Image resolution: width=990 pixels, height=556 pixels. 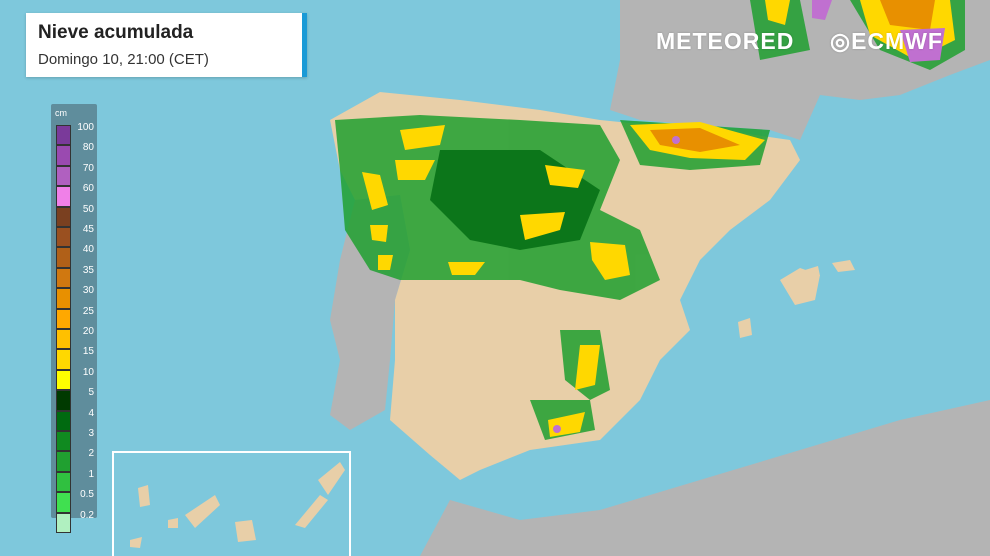 What do you see at coordinates (792, 76) in the screenshot?
I see `snow-orange-areas` at bounding box center [792, 76].